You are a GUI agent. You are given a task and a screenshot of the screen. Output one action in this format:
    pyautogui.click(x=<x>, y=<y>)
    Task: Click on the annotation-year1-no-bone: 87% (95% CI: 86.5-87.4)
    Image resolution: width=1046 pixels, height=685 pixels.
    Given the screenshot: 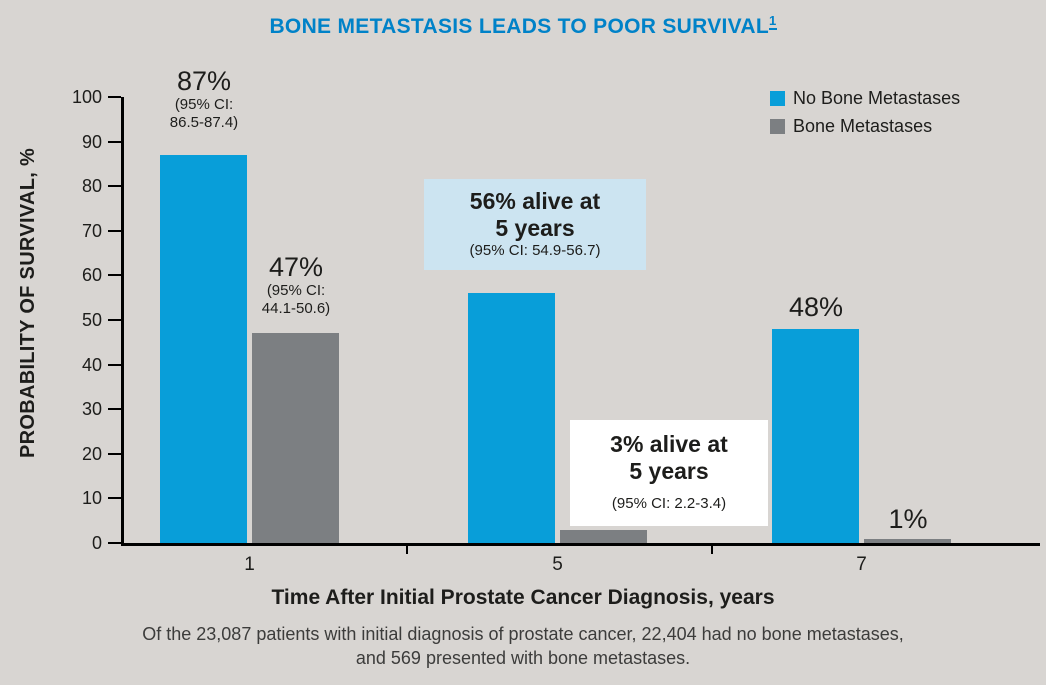 What is the action you would take?
    pyautogui.click(x=204, y=99)
    